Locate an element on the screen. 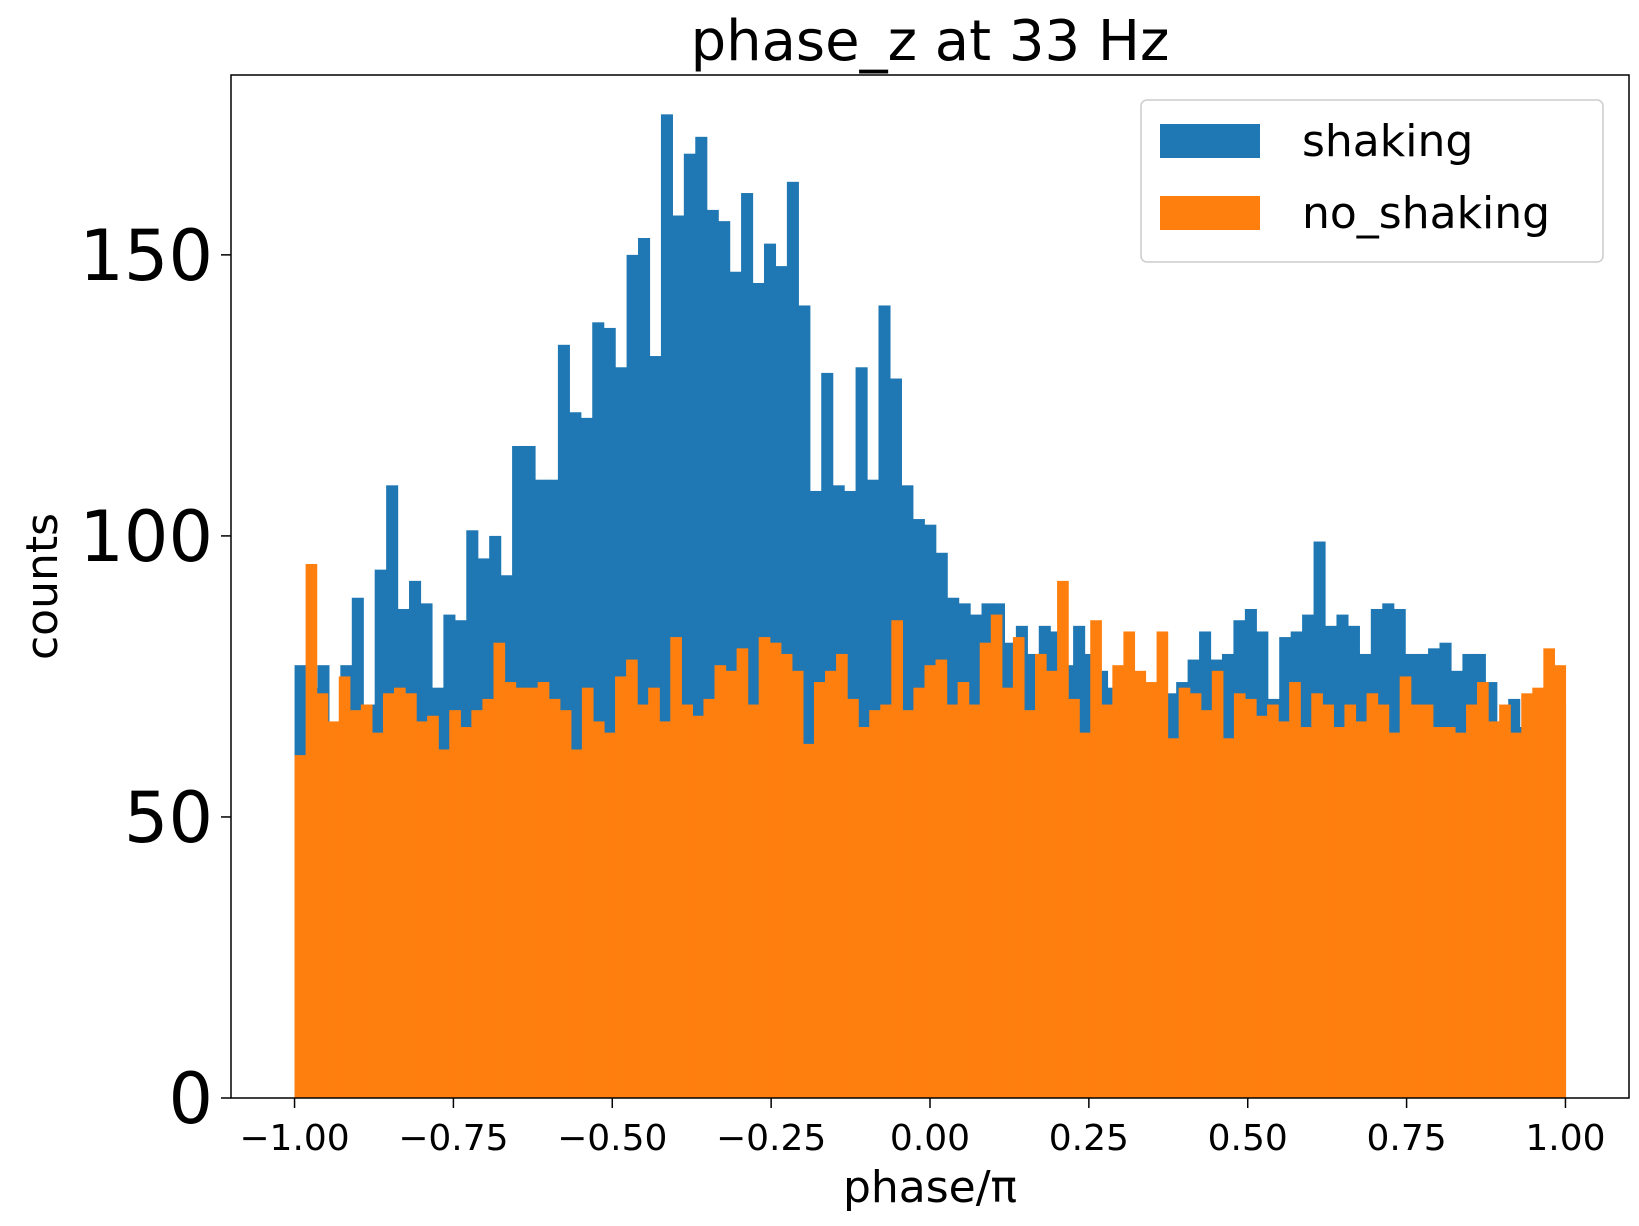 The width and height of the screenshot is (1639, 1226). x-tick-label: −1.00 is located at coordinates (294, 1138).